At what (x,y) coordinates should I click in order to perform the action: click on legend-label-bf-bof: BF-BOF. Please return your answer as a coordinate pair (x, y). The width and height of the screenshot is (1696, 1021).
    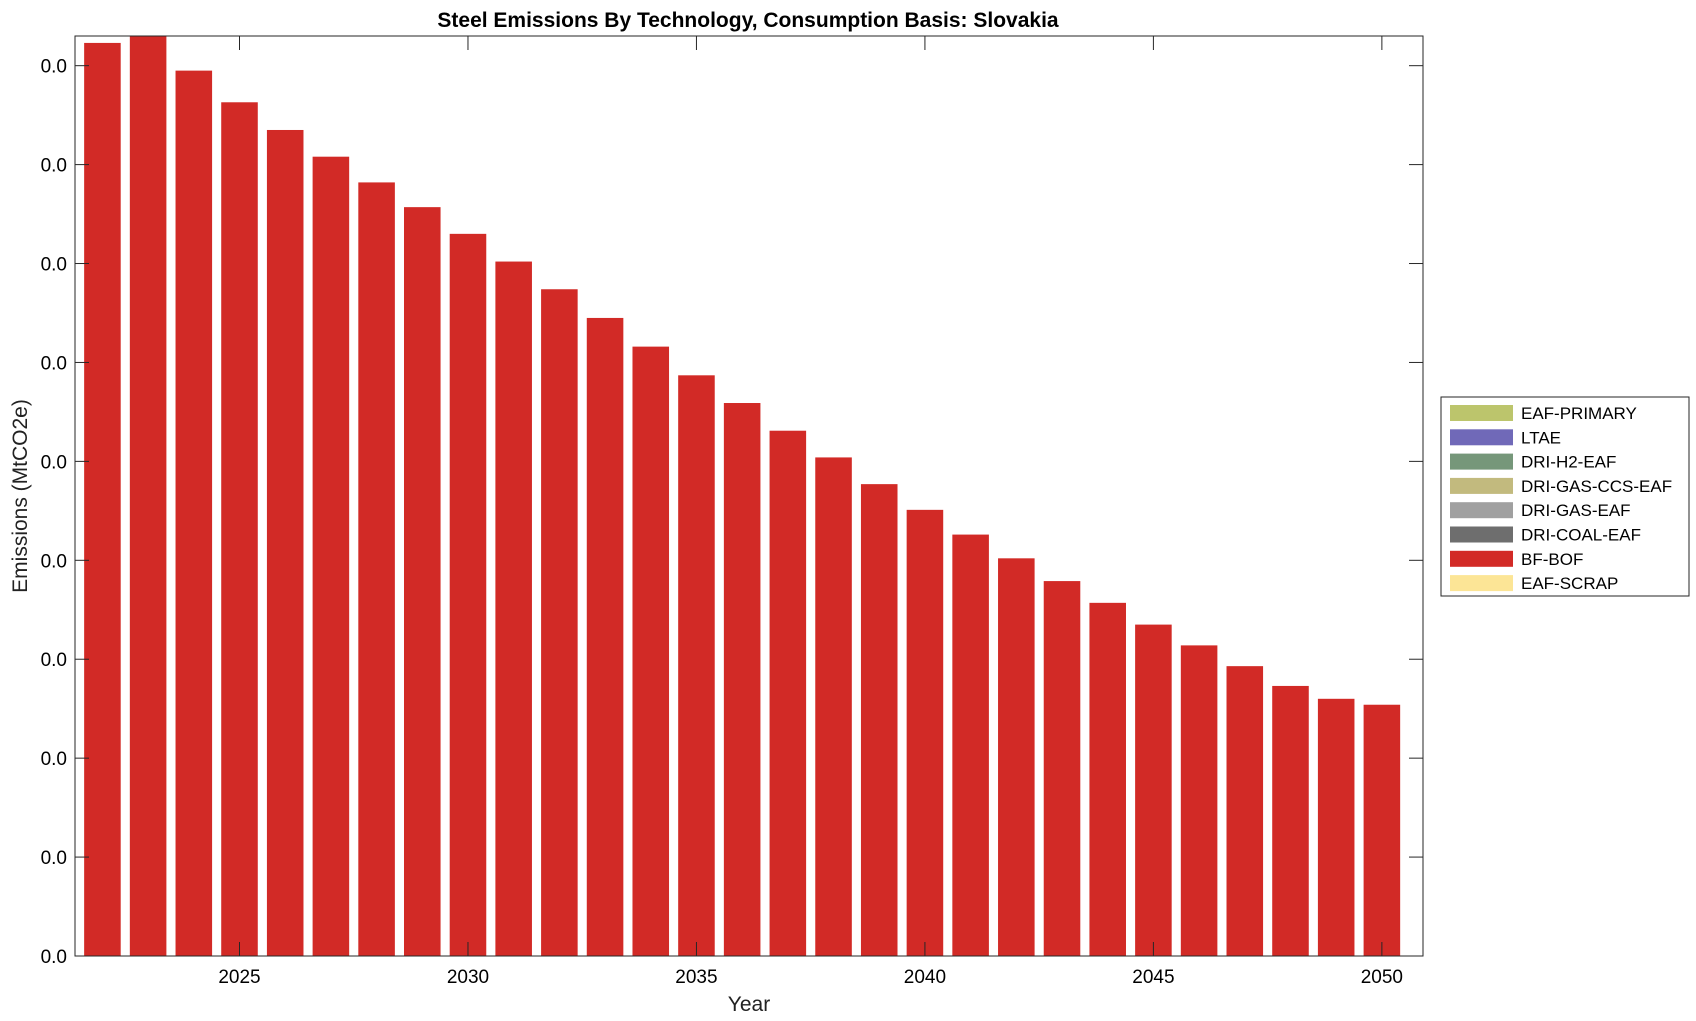
    Looking at the image, I should click on (1552, 559).